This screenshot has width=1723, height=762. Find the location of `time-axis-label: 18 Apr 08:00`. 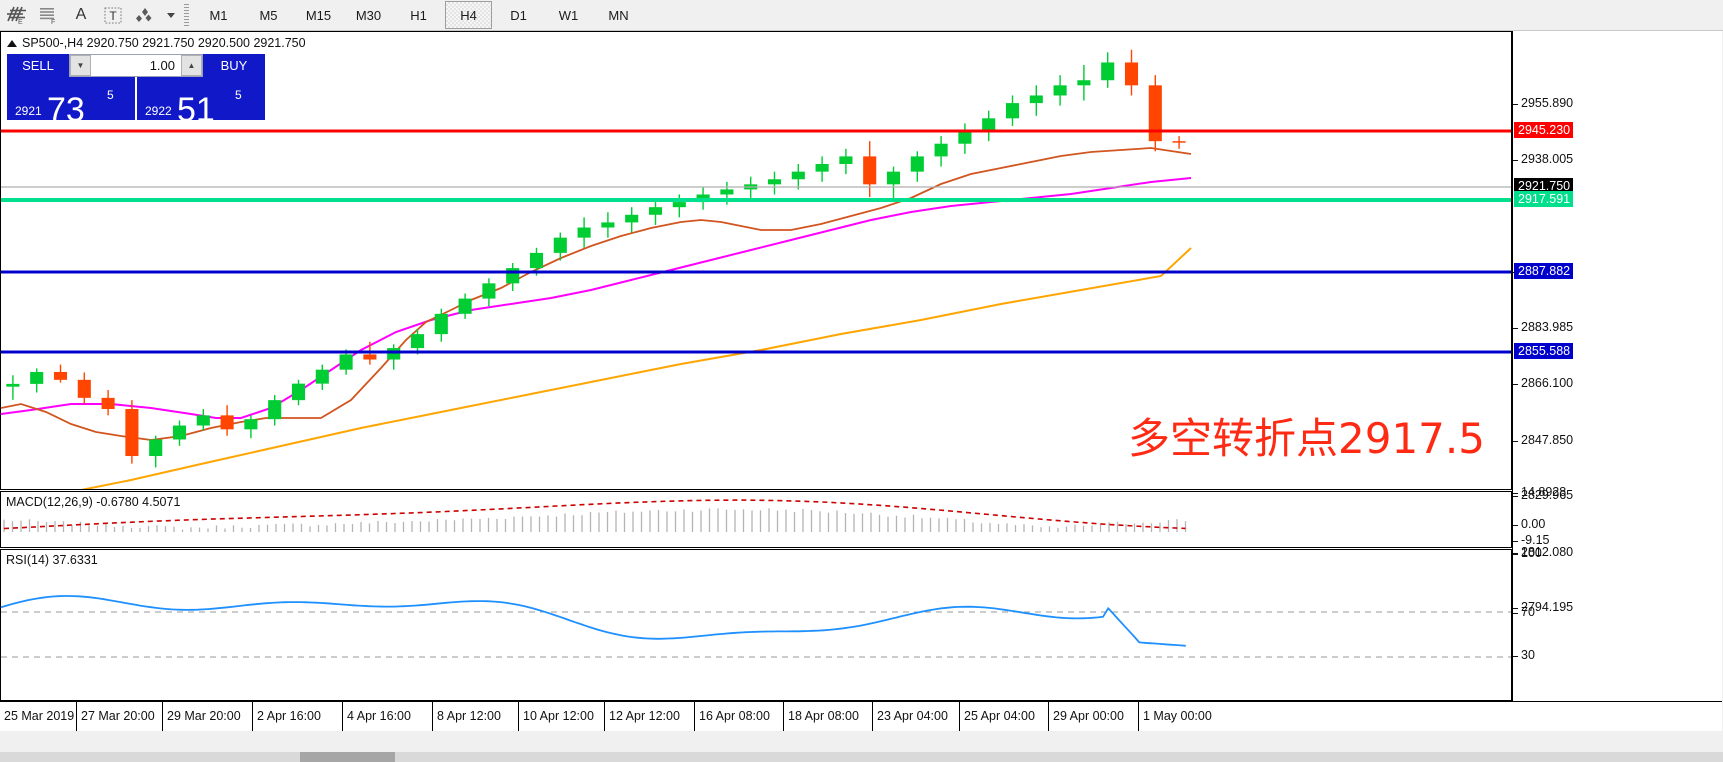

time-axis-label: 18 Apr 08:00 is located at coordinates (823, 716).